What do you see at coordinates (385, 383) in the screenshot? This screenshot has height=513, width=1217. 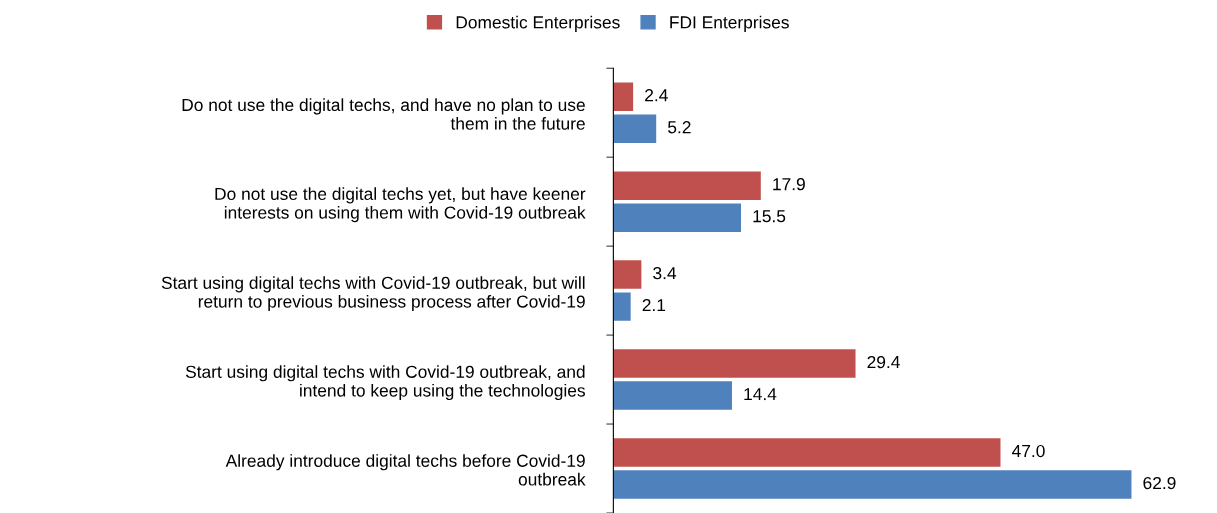 I see `y-tick-label: Start using digital techs with Covid-19 outbreak, and intend to keep using the technologies` at bounding box center [385, 383].